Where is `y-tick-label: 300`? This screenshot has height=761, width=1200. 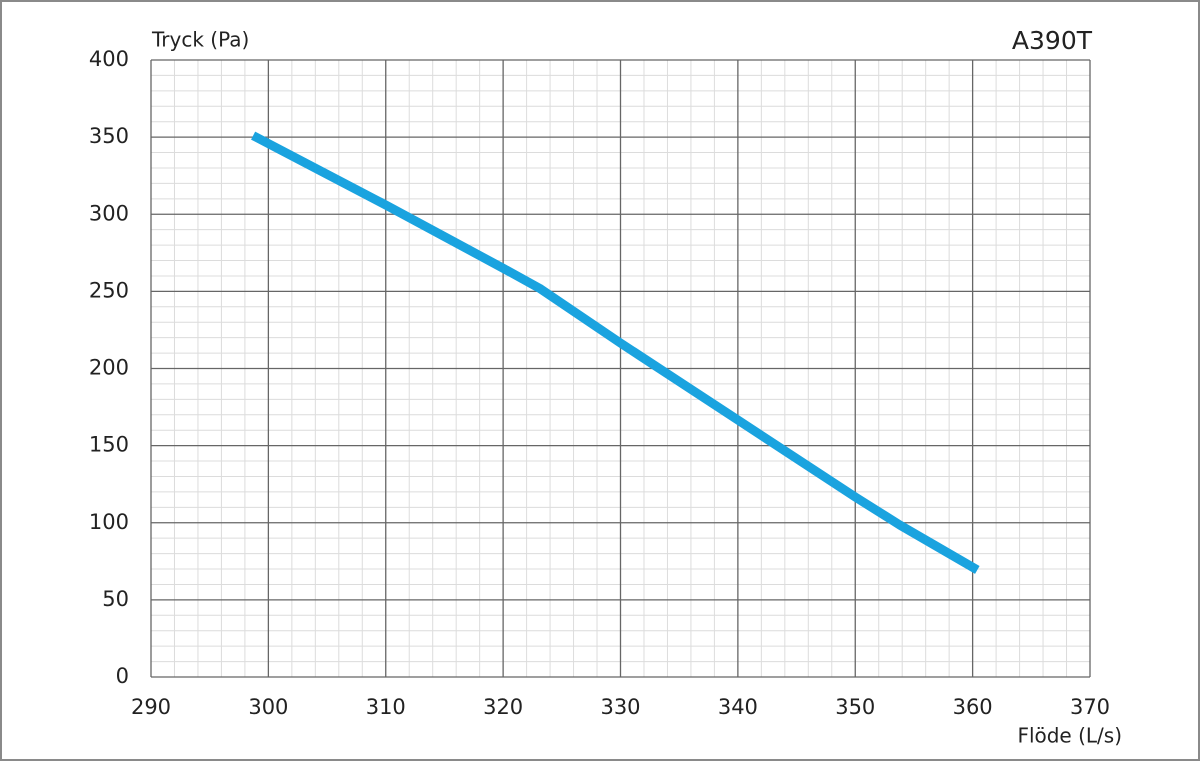
y-tick-label: 300 is located at coordinates (109, 213).